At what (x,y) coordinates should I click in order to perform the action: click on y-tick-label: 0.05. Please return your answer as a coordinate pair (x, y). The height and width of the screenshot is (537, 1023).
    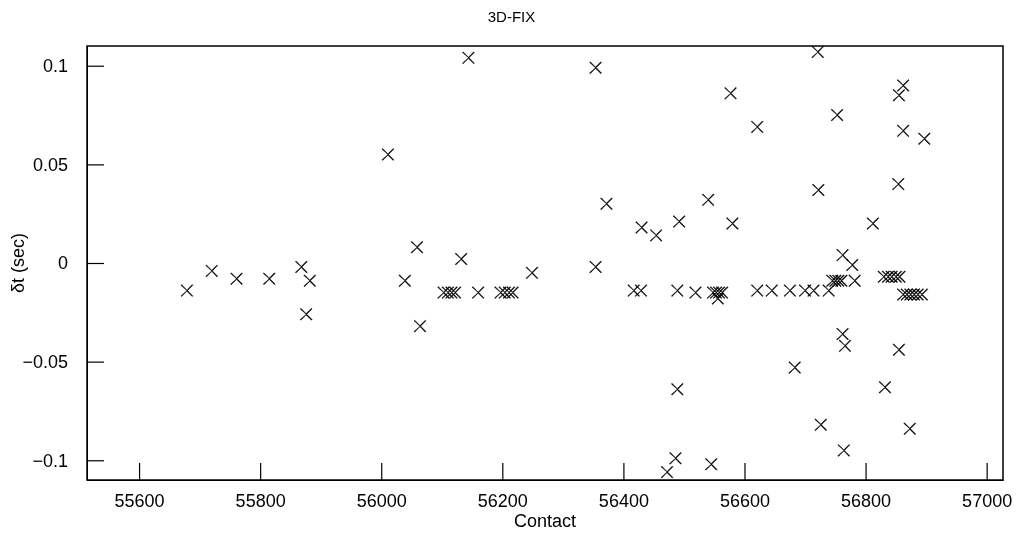
    Looking at the image, I should click on (50, 164).